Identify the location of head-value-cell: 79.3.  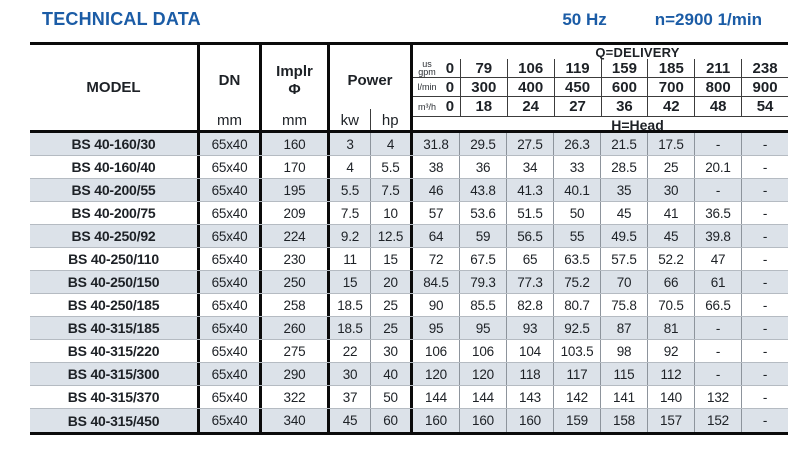
(483, 282).